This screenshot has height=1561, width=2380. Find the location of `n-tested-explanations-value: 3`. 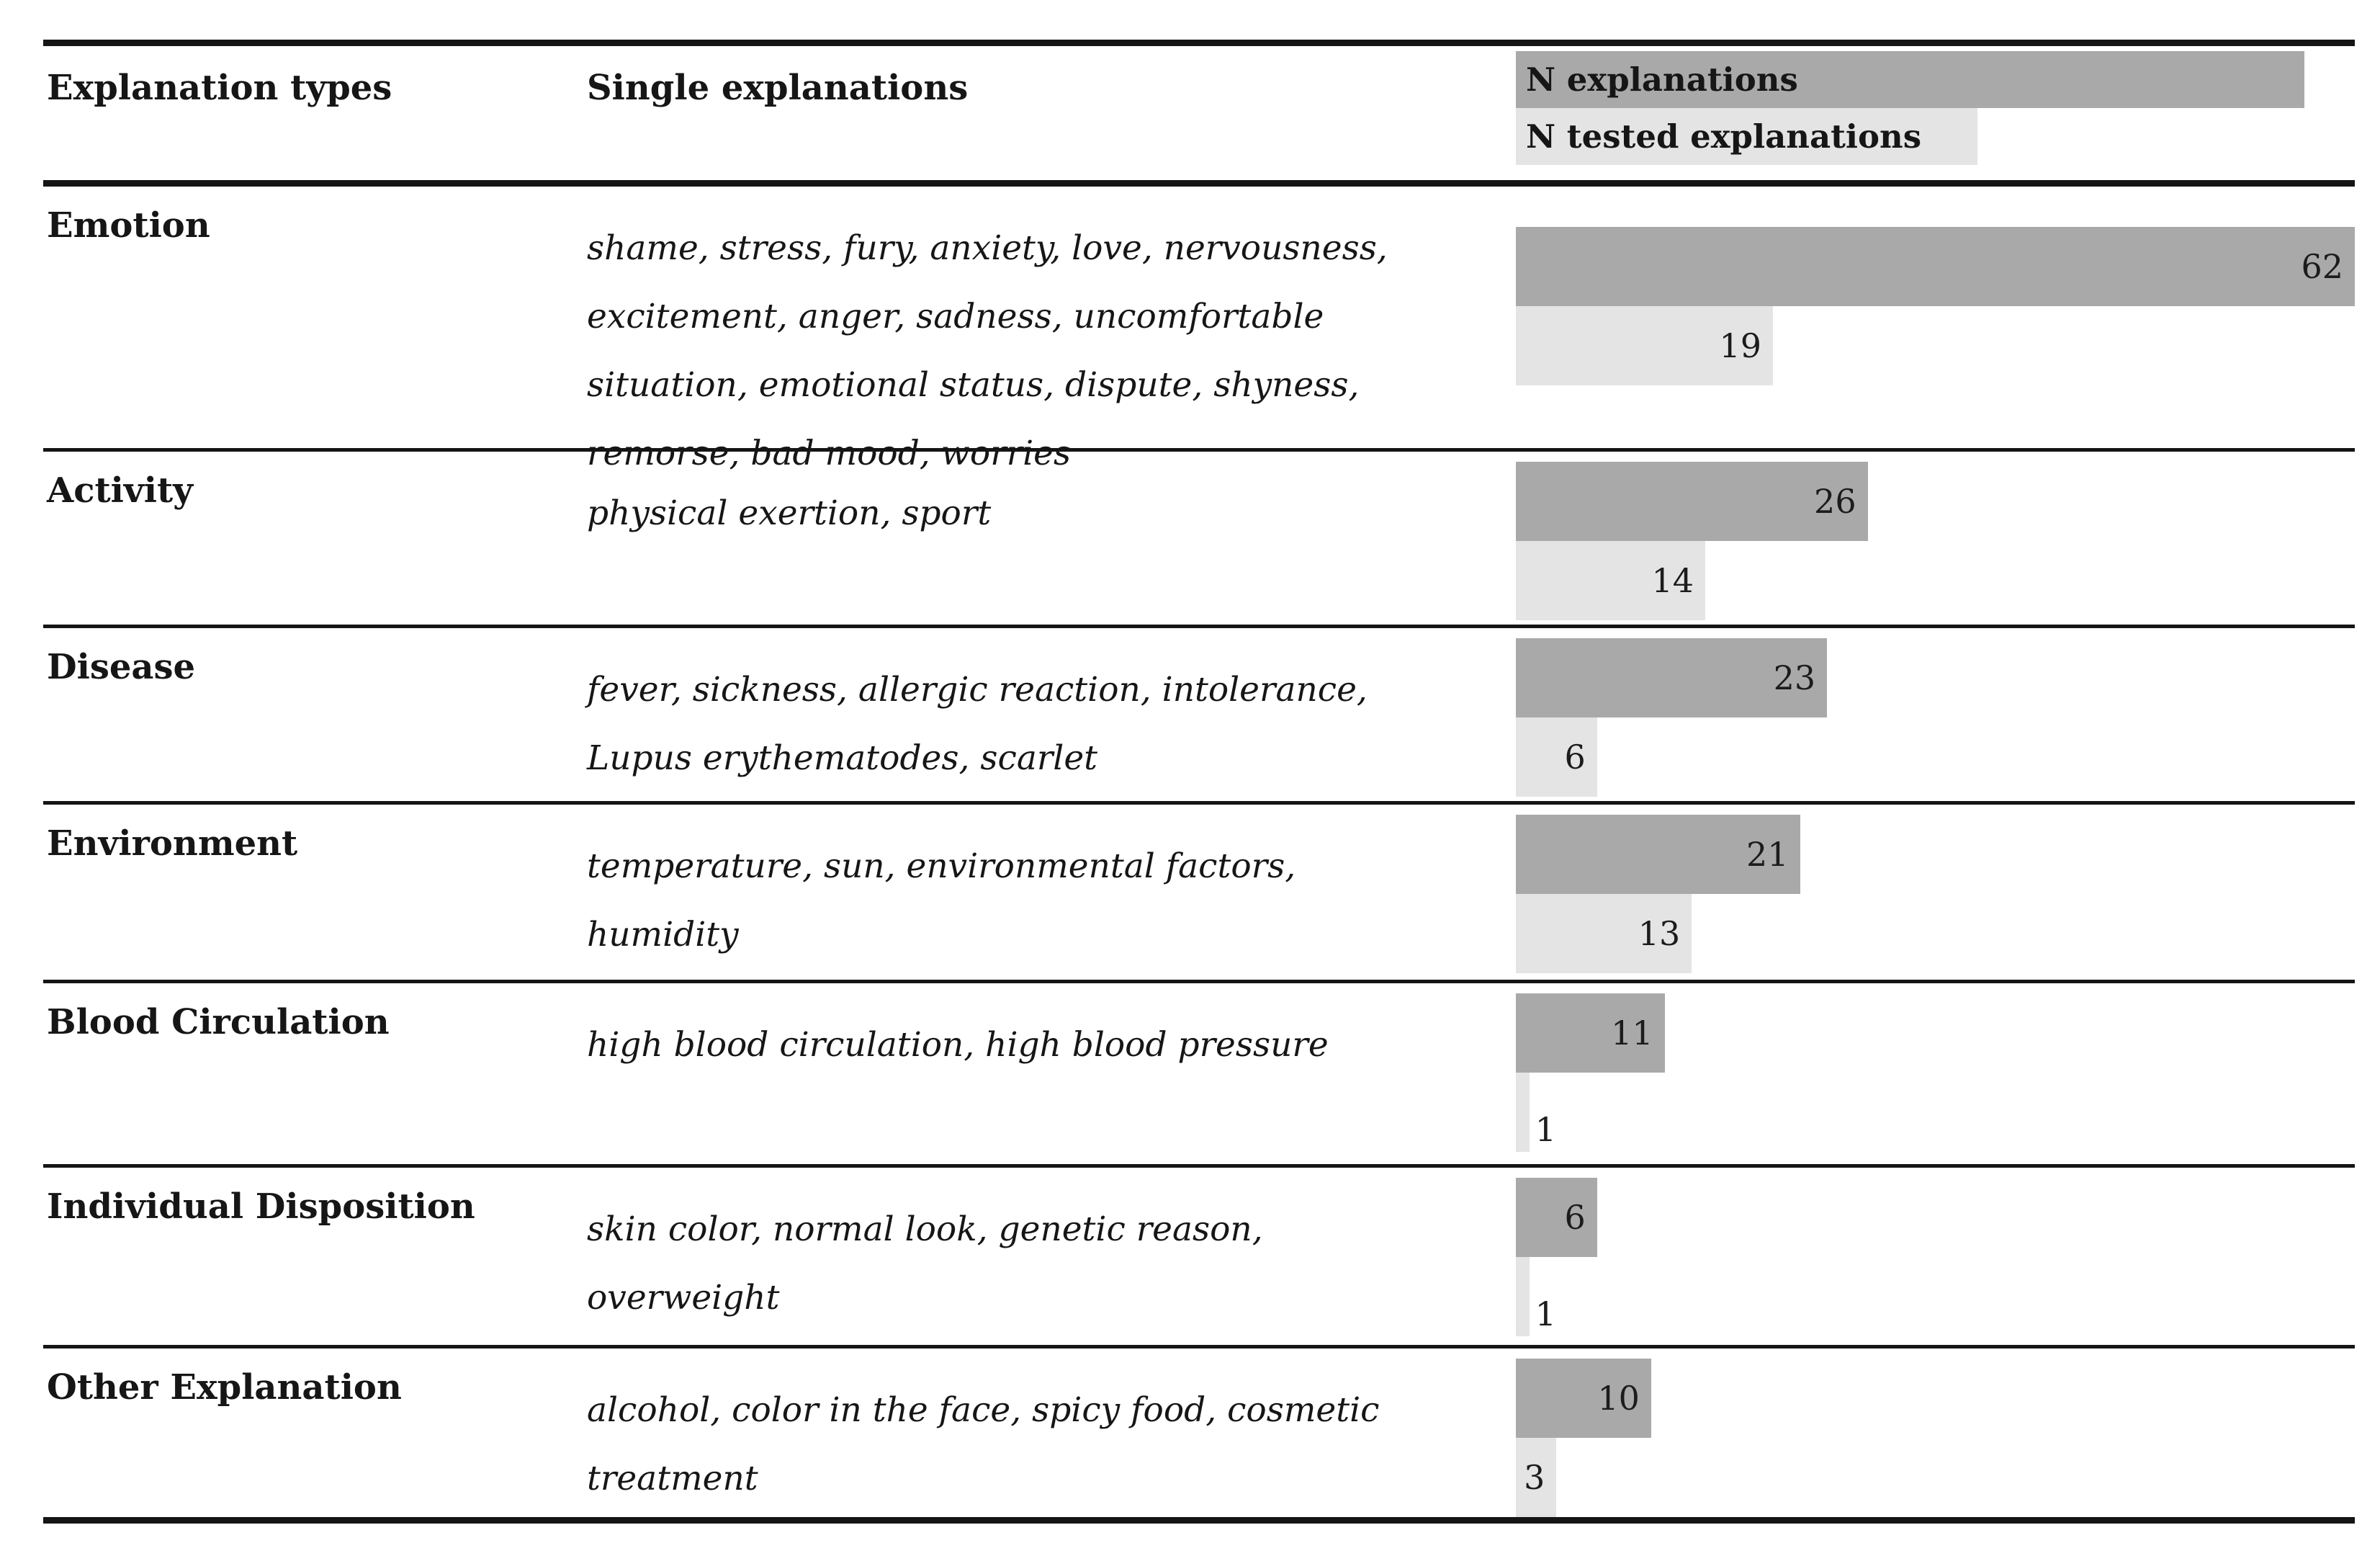

n-tested-explanations-value: 3 is located at coordinates (1535, 1478).